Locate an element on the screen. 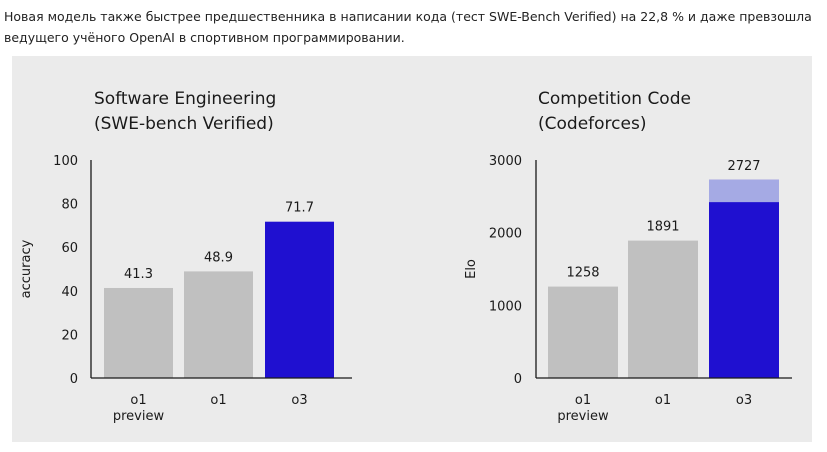 This screenshot has height=452, width=827. chart2-value-label-1: 1258 is located at coordinates (582, 273).